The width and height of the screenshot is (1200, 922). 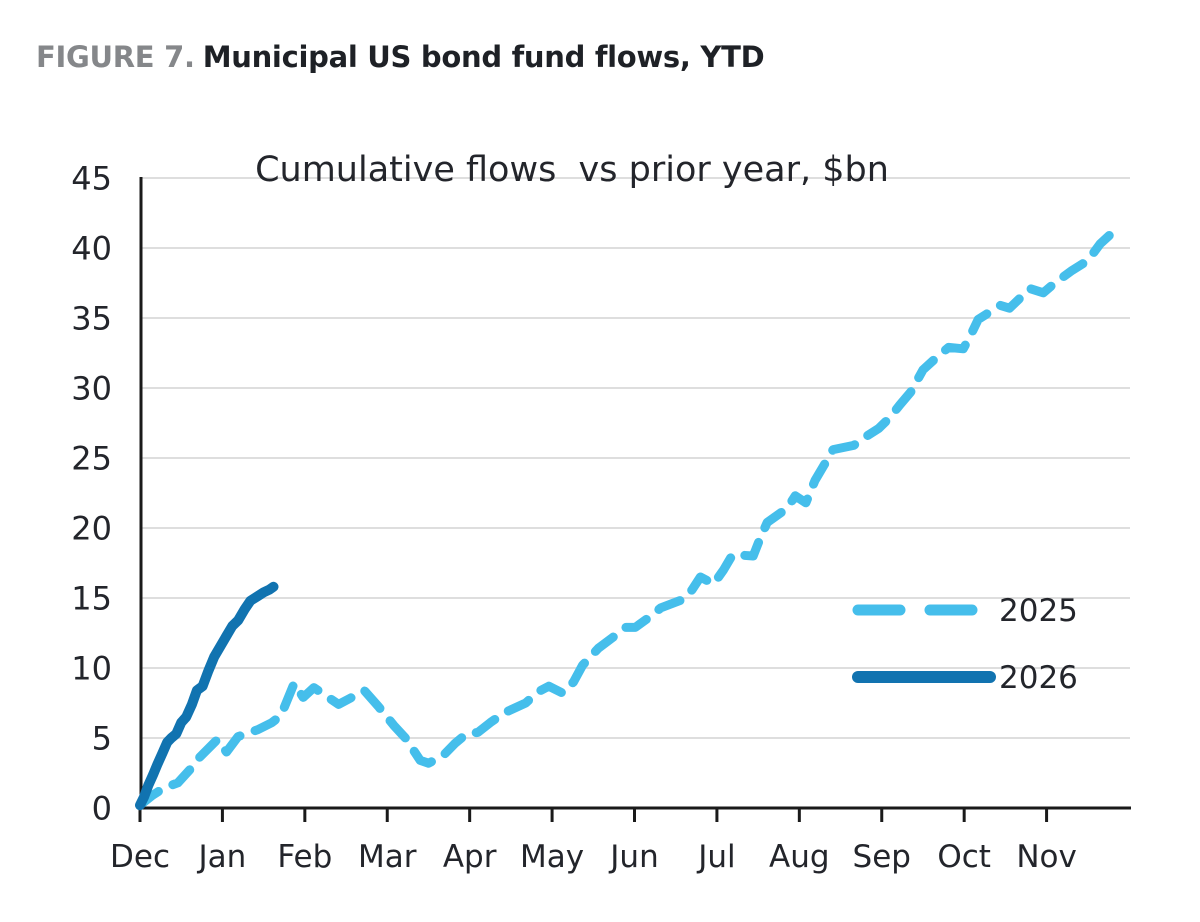 What do you see at coordinates (965, 644) in the screenshot?
I see `legend: 2025 2026` at bounding box center [965, 644].